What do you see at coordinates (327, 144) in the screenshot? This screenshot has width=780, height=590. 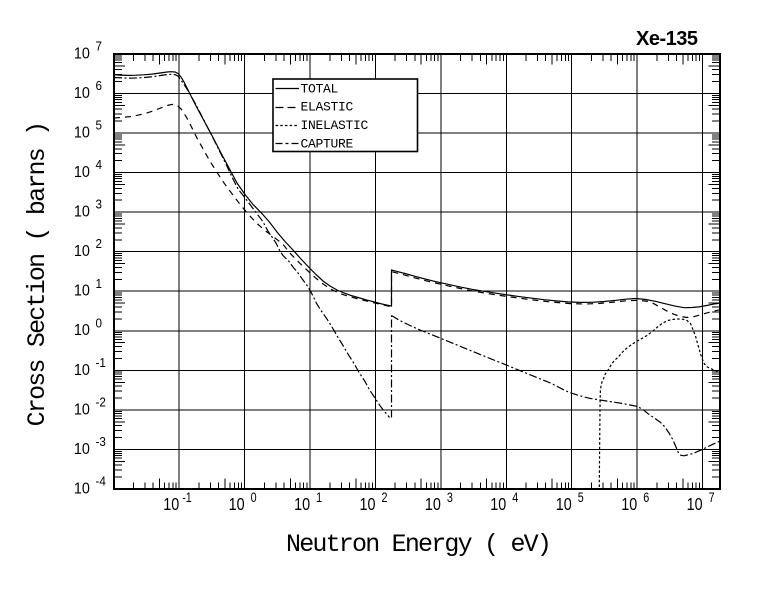 I see `svg-text: CAPTURE` at bounding box center [327, 144].